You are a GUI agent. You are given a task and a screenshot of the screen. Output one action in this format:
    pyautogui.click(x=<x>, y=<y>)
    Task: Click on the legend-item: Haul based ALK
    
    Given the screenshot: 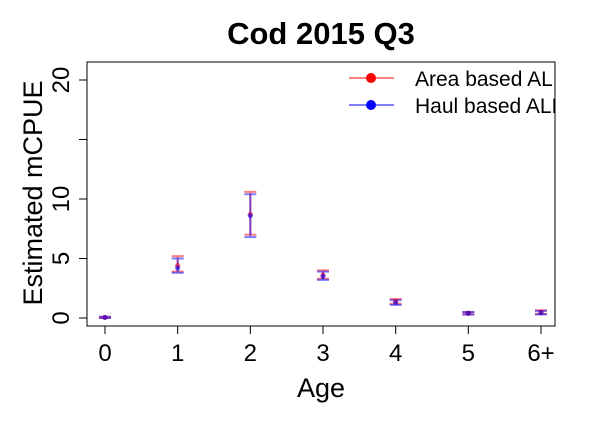 What is the action you would take?
    pyautogui.click(x=457, y=106)
    